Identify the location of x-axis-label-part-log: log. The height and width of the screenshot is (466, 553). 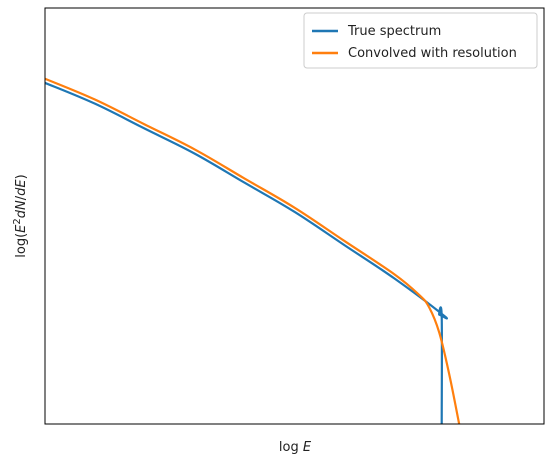
(291, 447).